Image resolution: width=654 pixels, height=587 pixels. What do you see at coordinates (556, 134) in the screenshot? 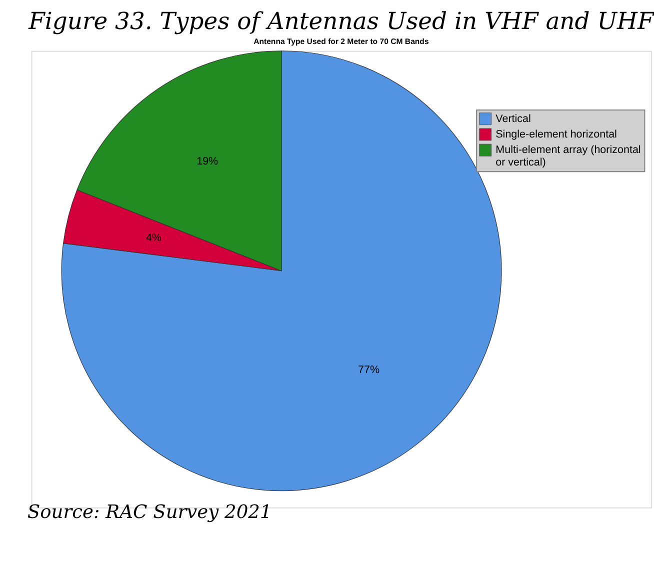
I see `legend-label: Single-element horizontal` at bounding box center [556, 134].